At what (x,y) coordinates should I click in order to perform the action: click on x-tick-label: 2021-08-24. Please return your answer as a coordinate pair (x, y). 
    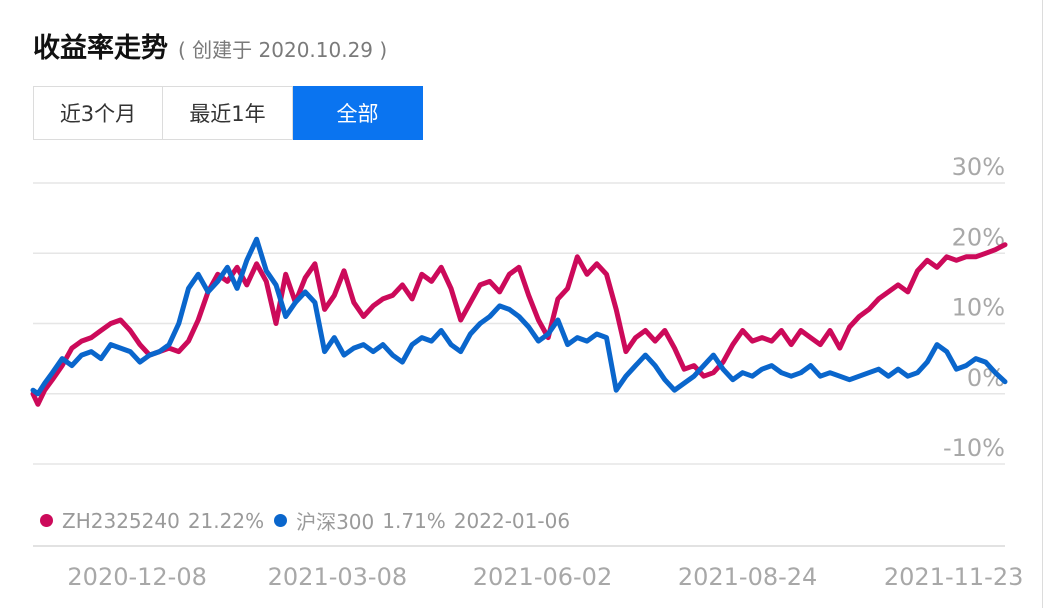
    Looking at the image, I should click on (747, 577).